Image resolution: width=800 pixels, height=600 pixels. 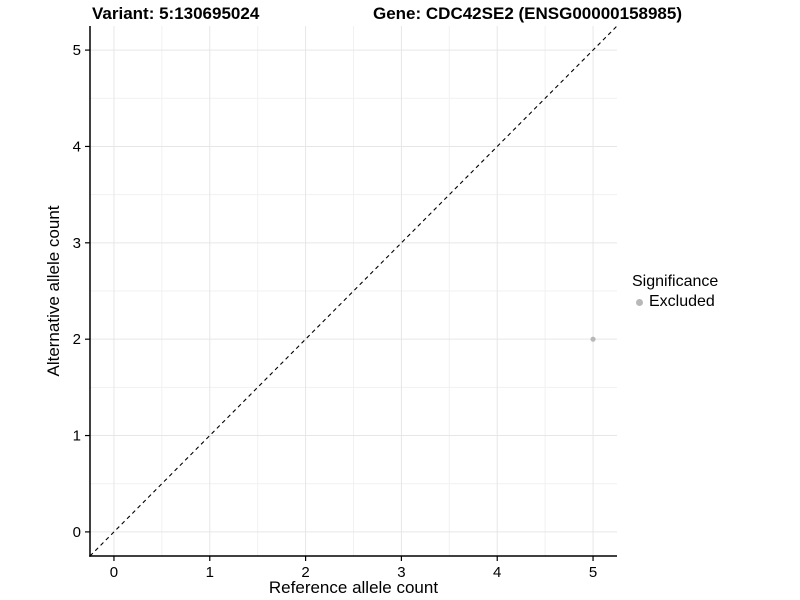 I want to click on x-axis-title: Reference allele count, so click(x=353, y=587).